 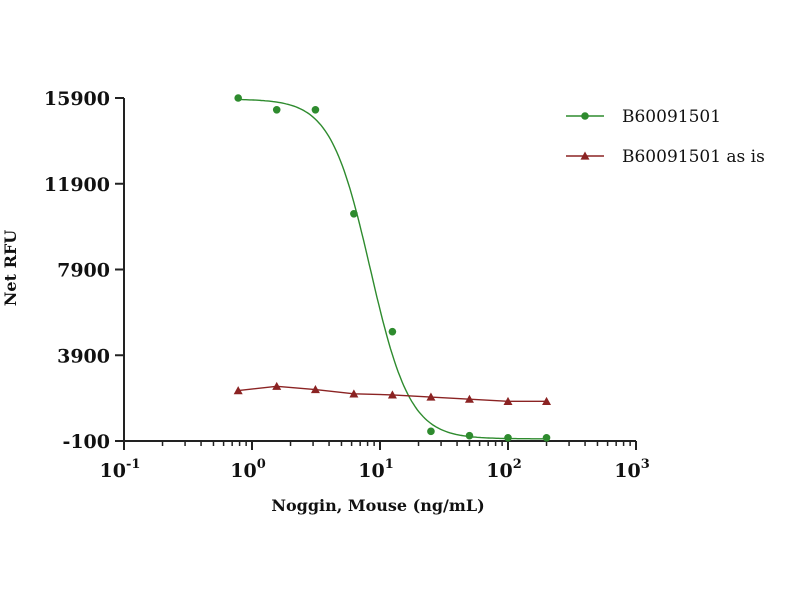 I want to click on y-tick-label: 15900, so click(x=77, y=99).